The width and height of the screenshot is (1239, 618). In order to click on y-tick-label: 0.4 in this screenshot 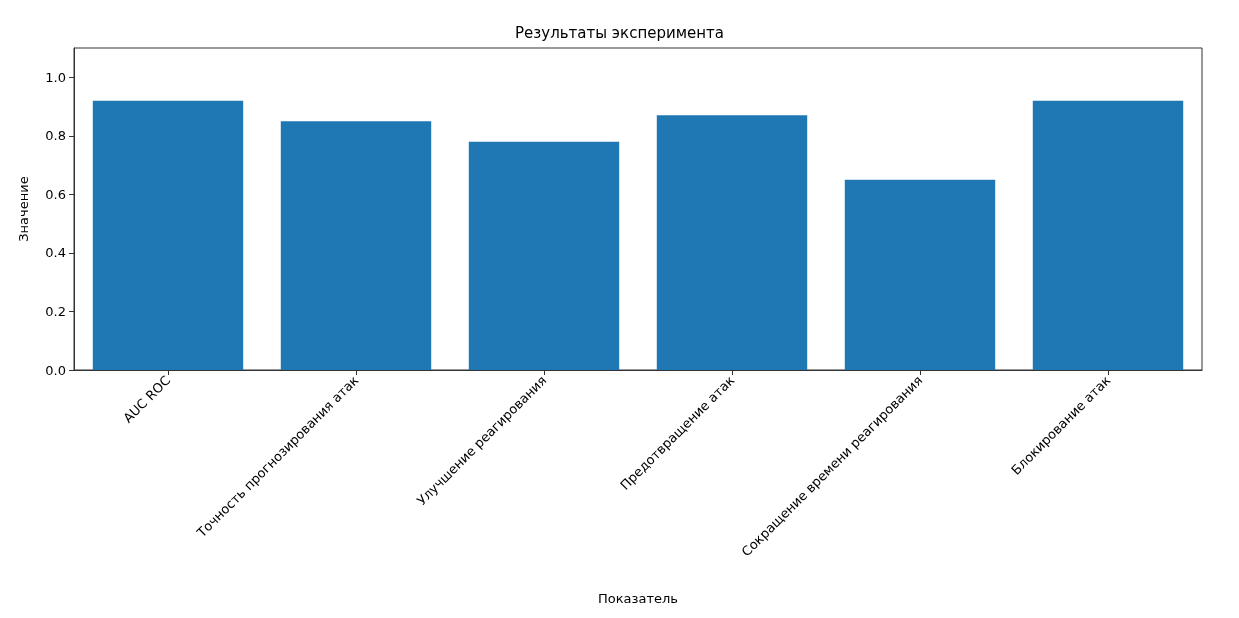, I will do `click(55, 253)`.